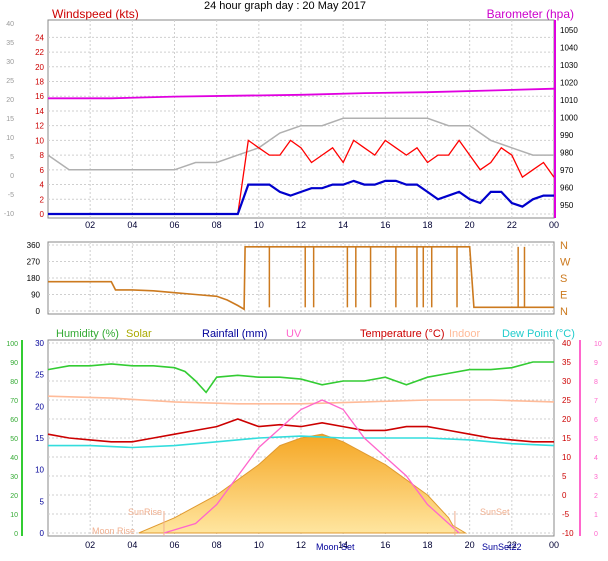  What do you see at coordinates (14, 439) in the screenshot?
I see `y-tick-humidity: 50` at bounding box center [14, 439].